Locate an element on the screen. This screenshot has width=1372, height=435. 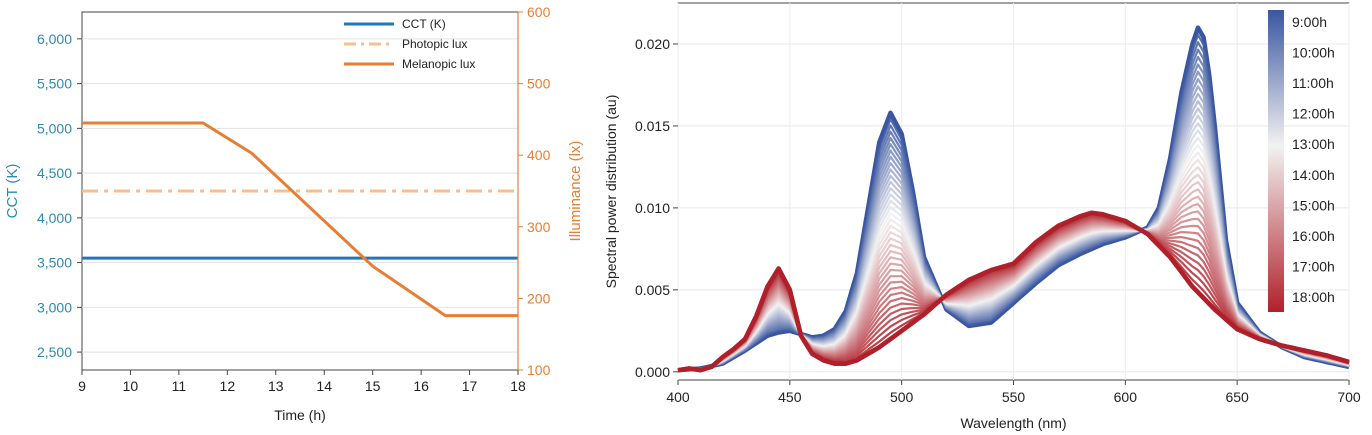
colorbar-label: 15:00h is located at coordinates (1313, 205).